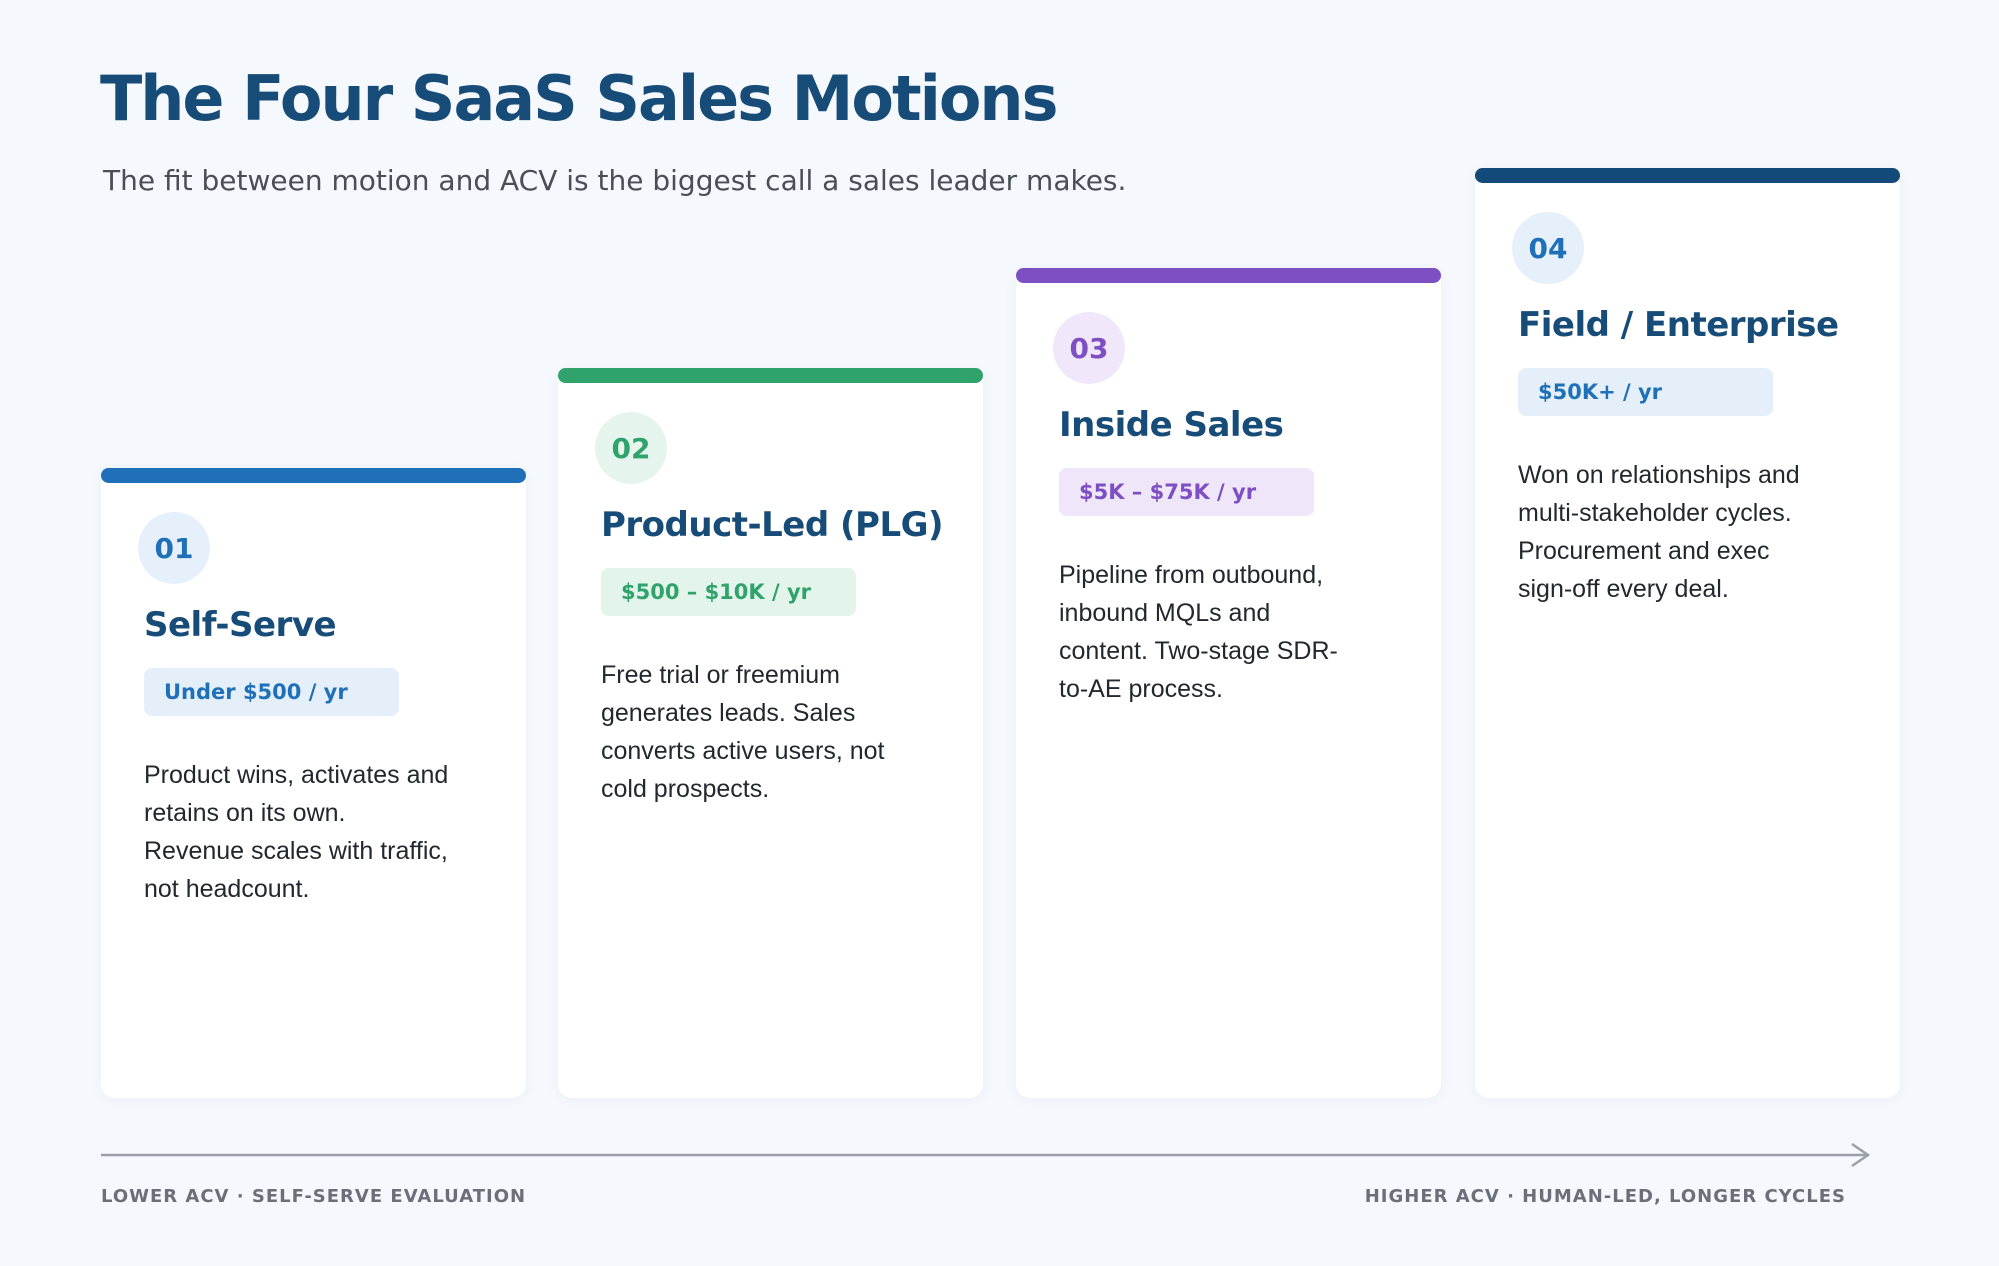 The width and height of the screenshot is (1999, 1266). Describe the element at coordinates (1645, 392) in the screenshot. I see `card-price: $50K+ / yr` at that location.